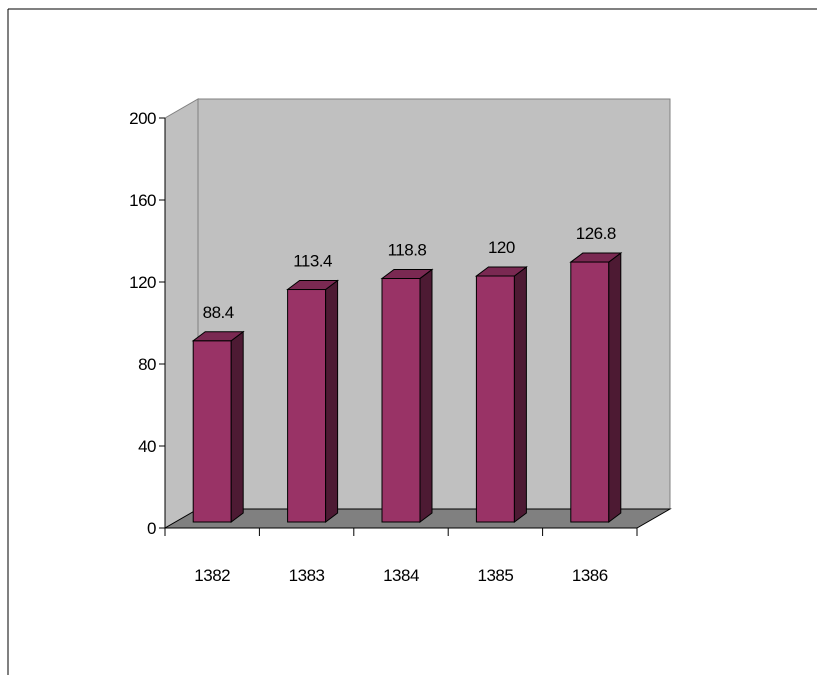 The width and height of the screenshot is (817, 680). What do you see at coordinates (142, 282) in the screenshot?
I see `y-tick-label: 120` at bounding box center [142, 282].